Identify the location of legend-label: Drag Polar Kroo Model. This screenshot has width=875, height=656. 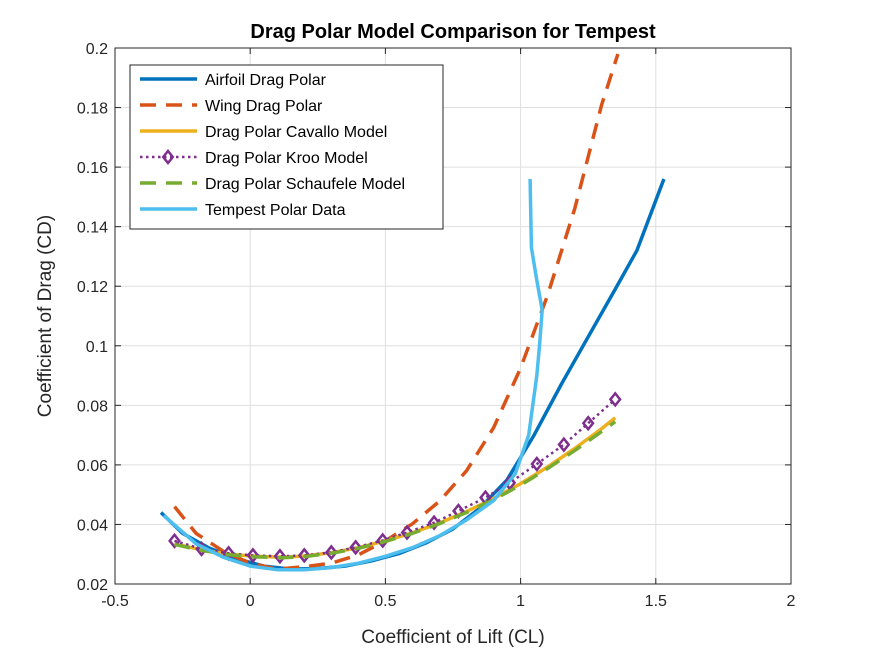
(286, 158).